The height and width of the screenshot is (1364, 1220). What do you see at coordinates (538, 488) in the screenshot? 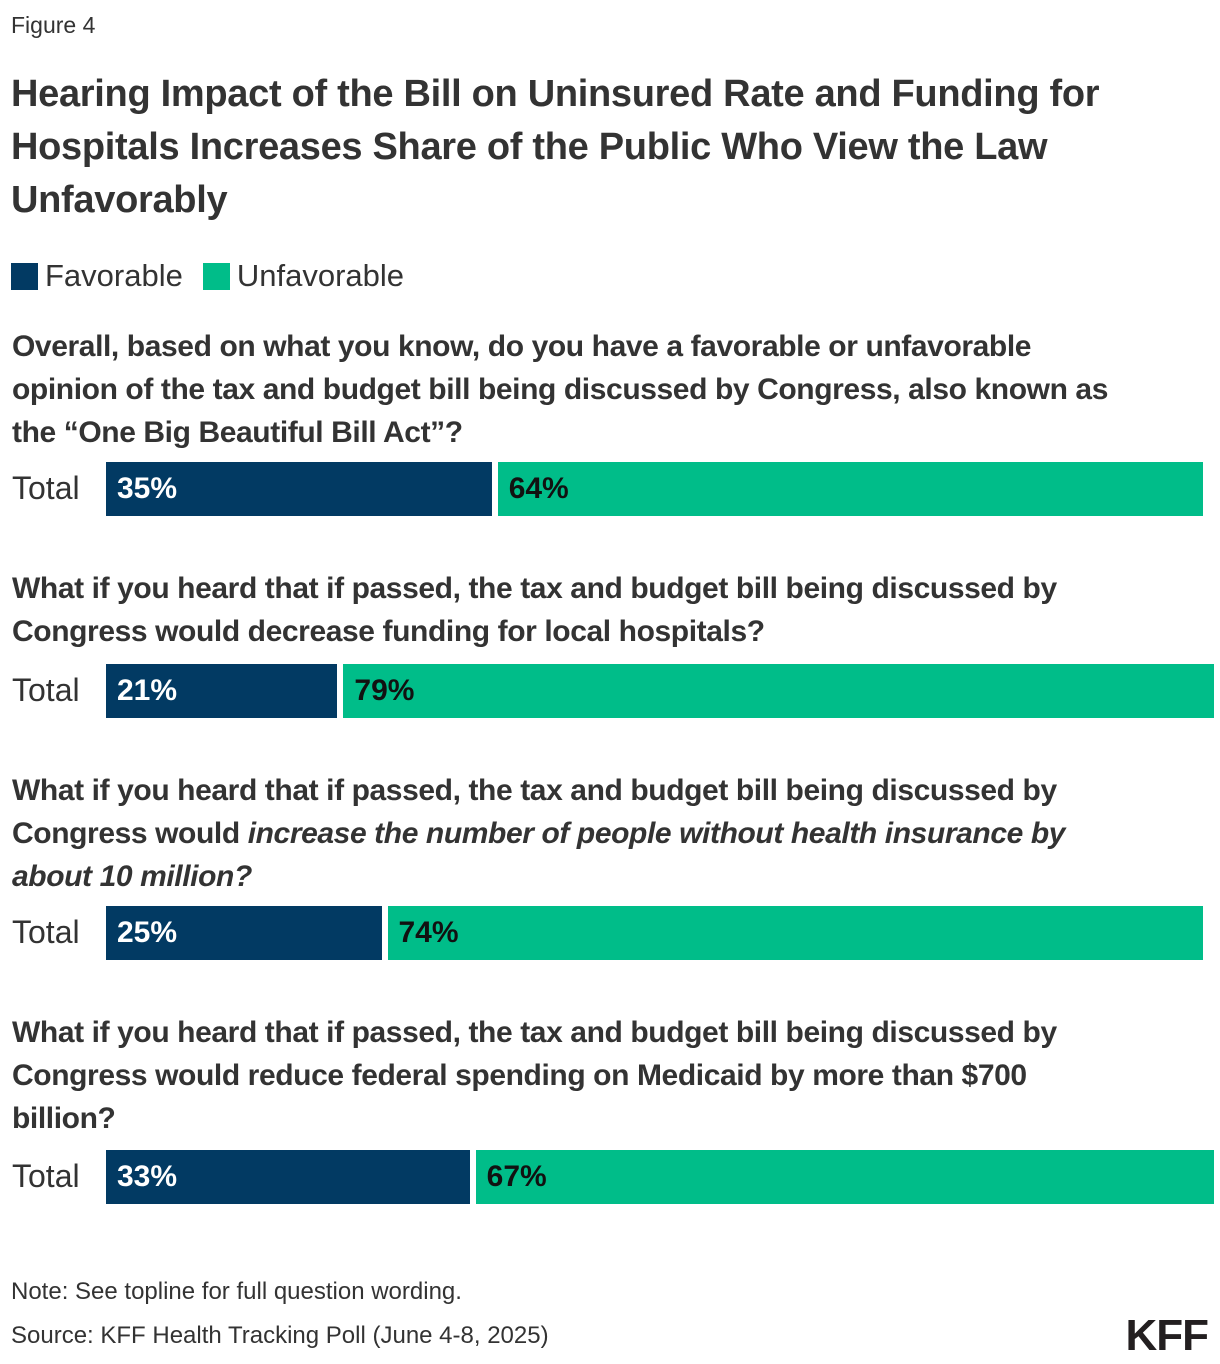
I see `data-label-unfavorable: 64%` at bounding box center [538, 488].